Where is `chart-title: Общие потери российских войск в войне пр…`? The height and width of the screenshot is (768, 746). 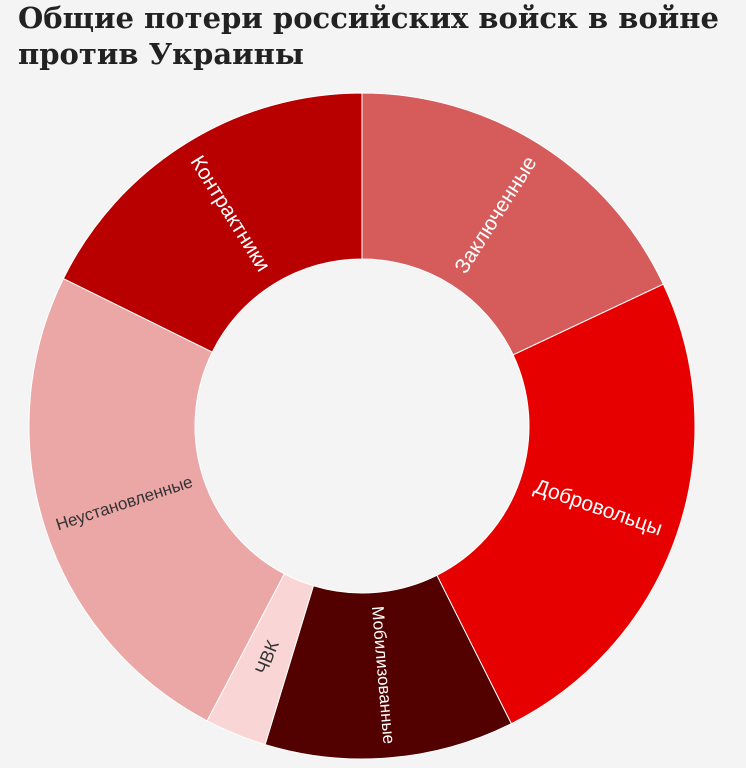
chart-title: Общие потери российских войск в войне пр… is located at coordinates (368, 36).